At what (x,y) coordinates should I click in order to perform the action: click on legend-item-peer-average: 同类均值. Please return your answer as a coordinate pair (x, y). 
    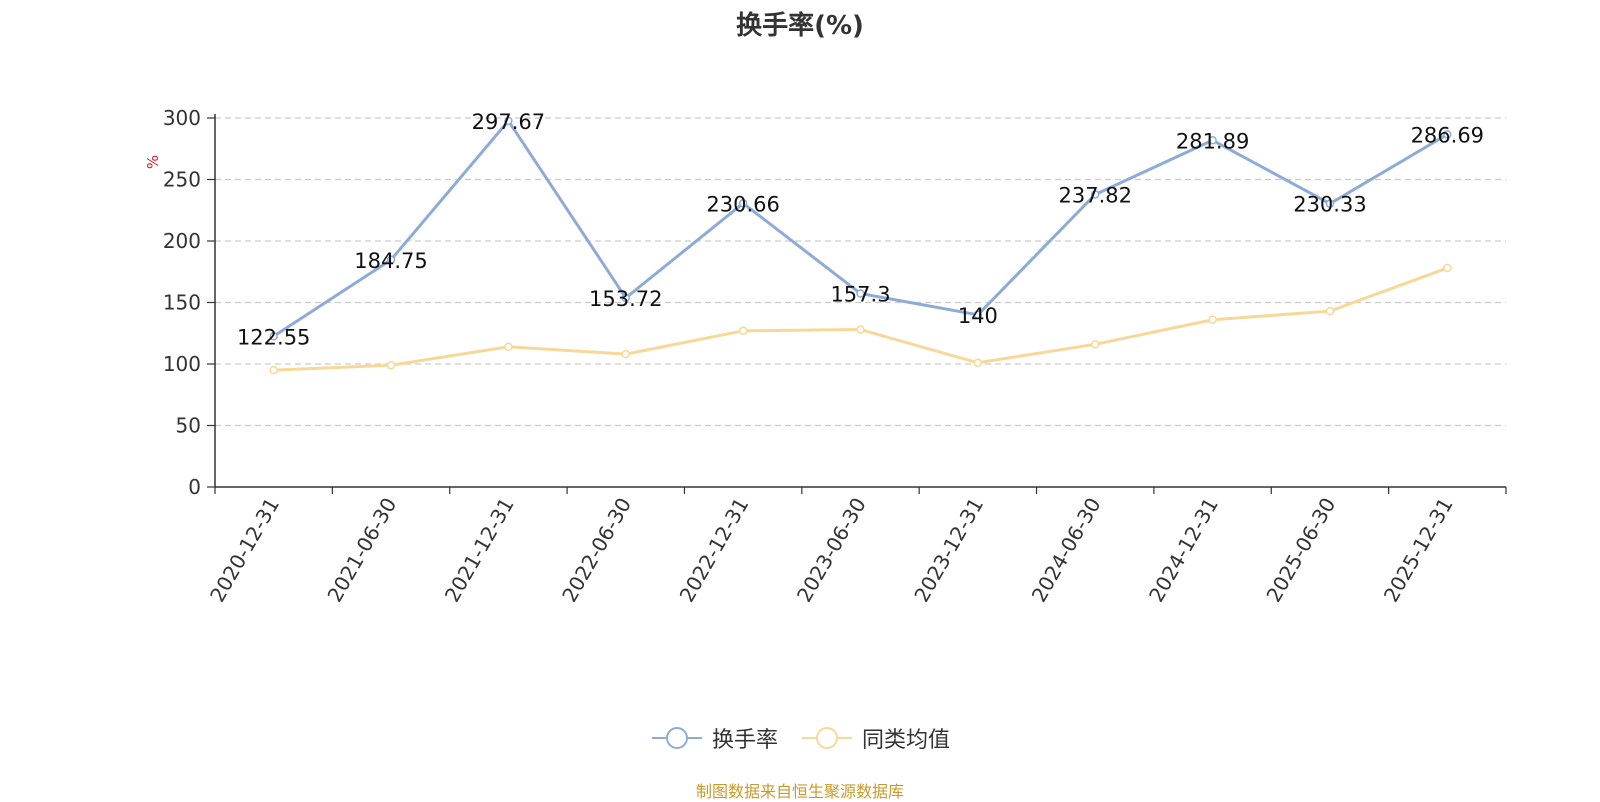
    Looking at the image, I should click on (875, 738).